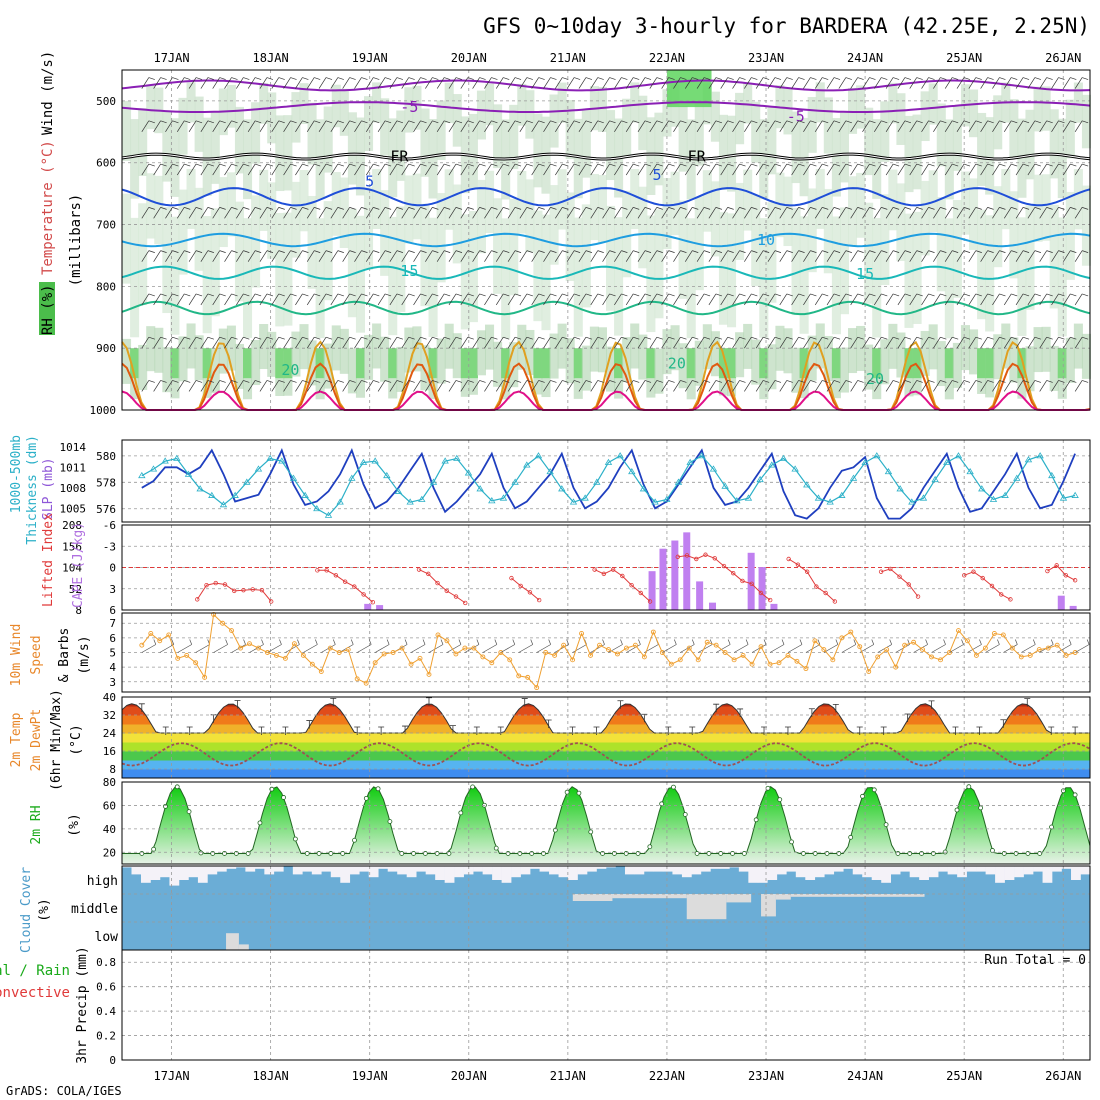 The width and height of the screenshot is (1100, 1100). I want to click on y-tick-label: 900, so click(106, 348).